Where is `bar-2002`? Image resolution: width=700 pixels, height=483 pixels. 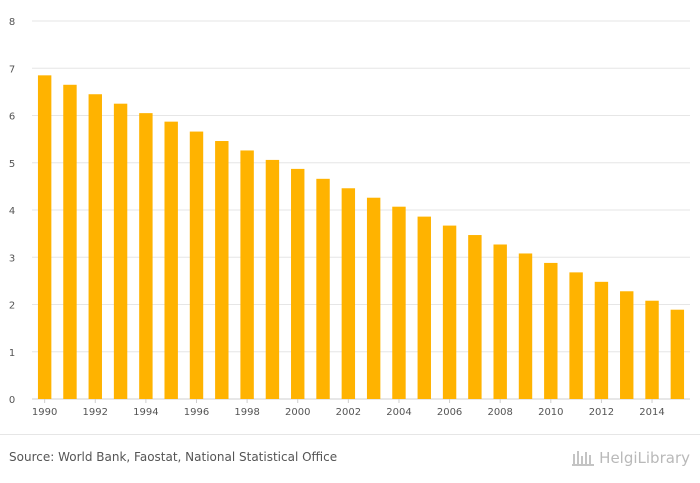 bar-2002 is located at coordinates (348, 293).